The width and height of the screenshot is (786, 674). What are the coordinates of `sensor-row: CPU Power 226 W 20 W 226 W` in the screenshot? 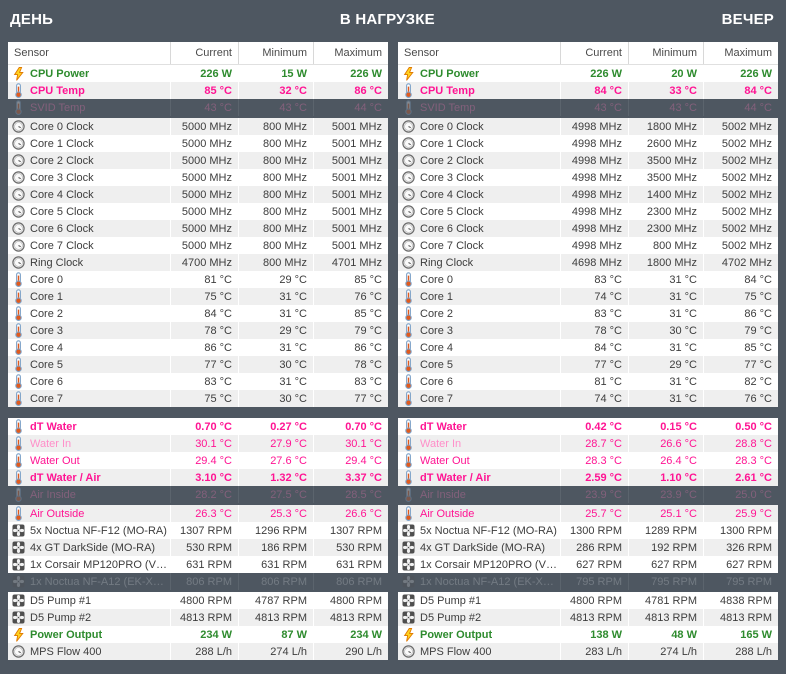 It's located at (588, 73).